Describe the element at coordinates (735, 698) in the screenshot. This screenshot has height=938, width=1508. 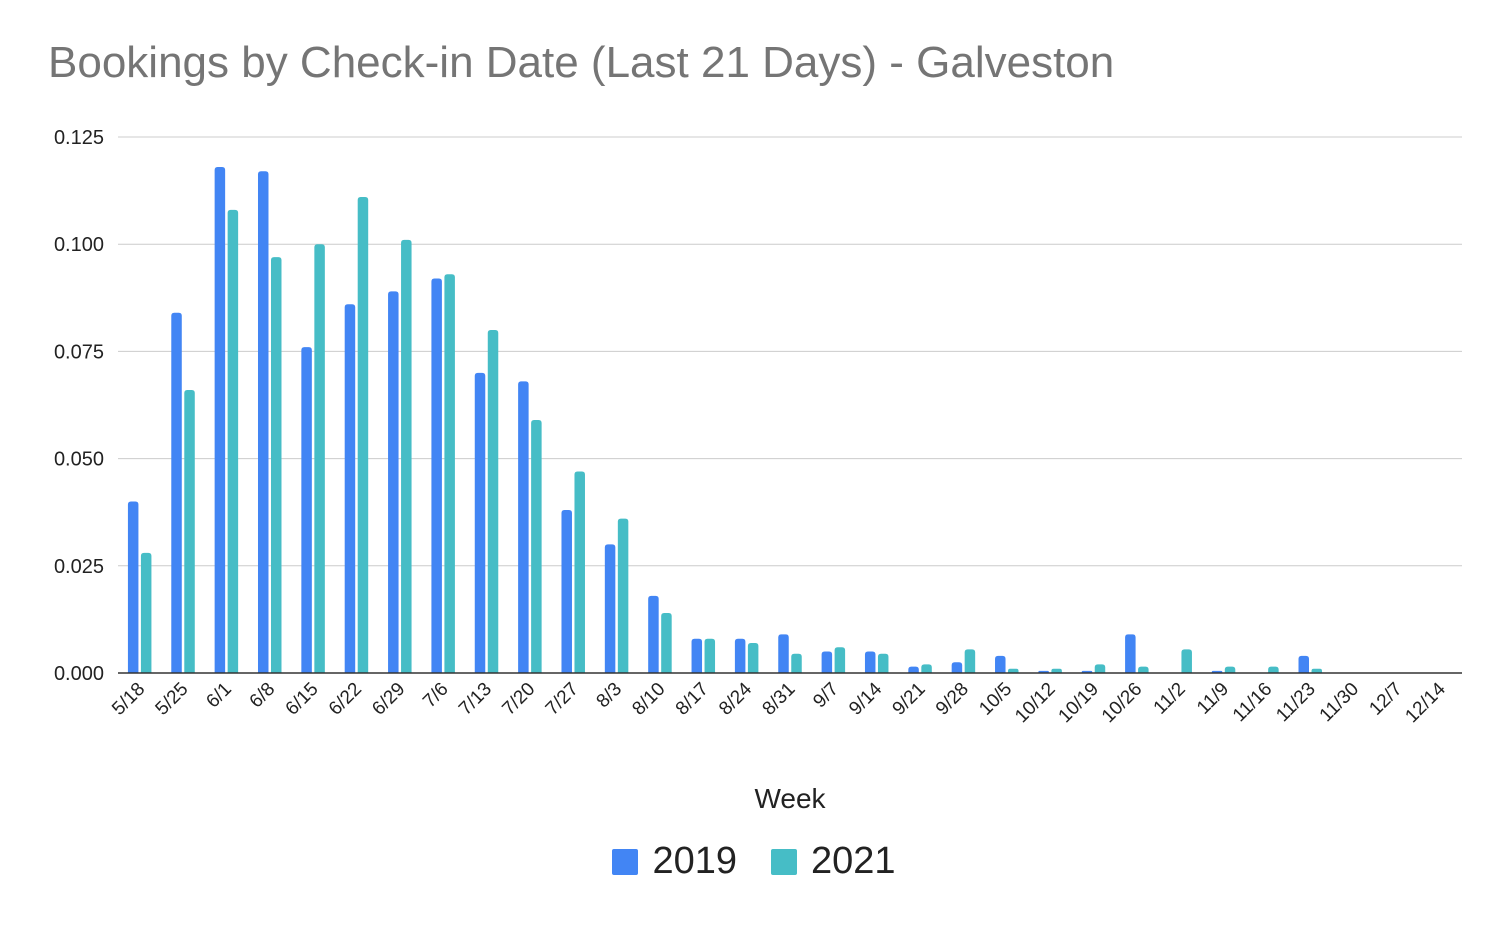
I see `x-tick-label: 8/24` at that location.